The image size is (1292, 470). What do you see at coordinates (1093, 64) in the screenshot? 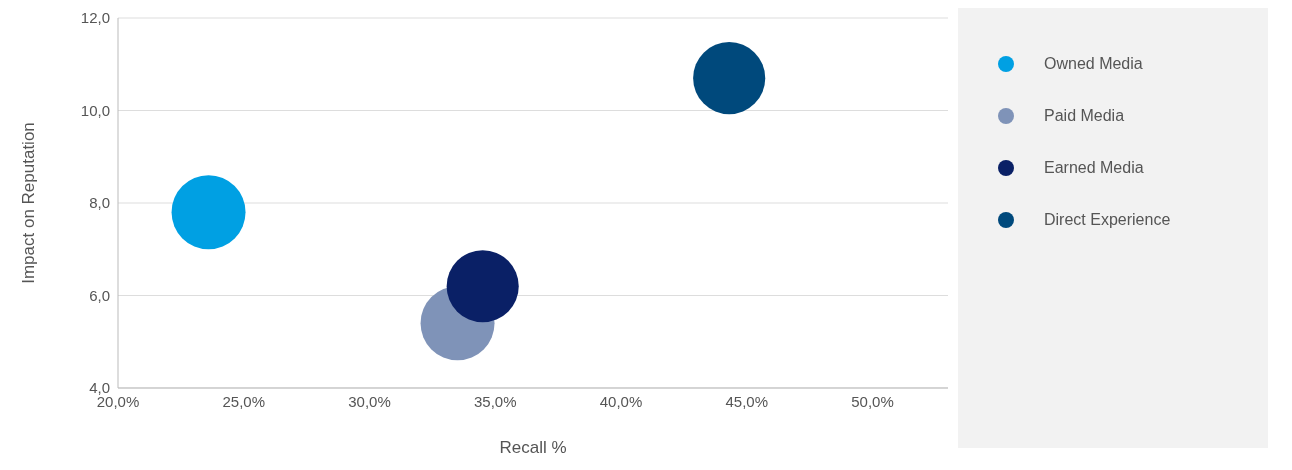
I see `legend-label: Owned Media` at bounding box center [1093, 64].